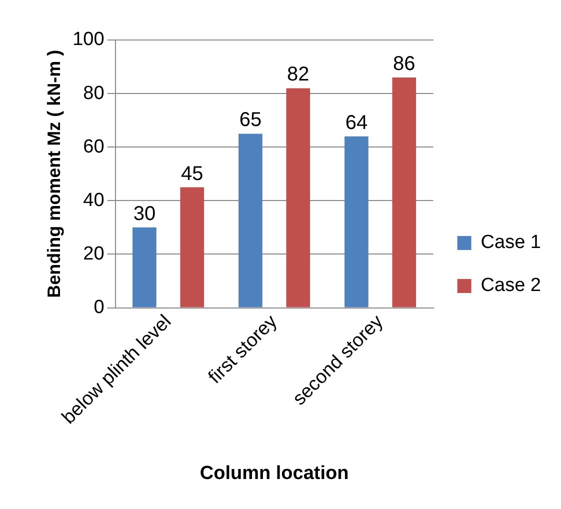 The width and height of the screenshot is (561, 509). I want to click on y-tick-label: 60, so click(93, 147).